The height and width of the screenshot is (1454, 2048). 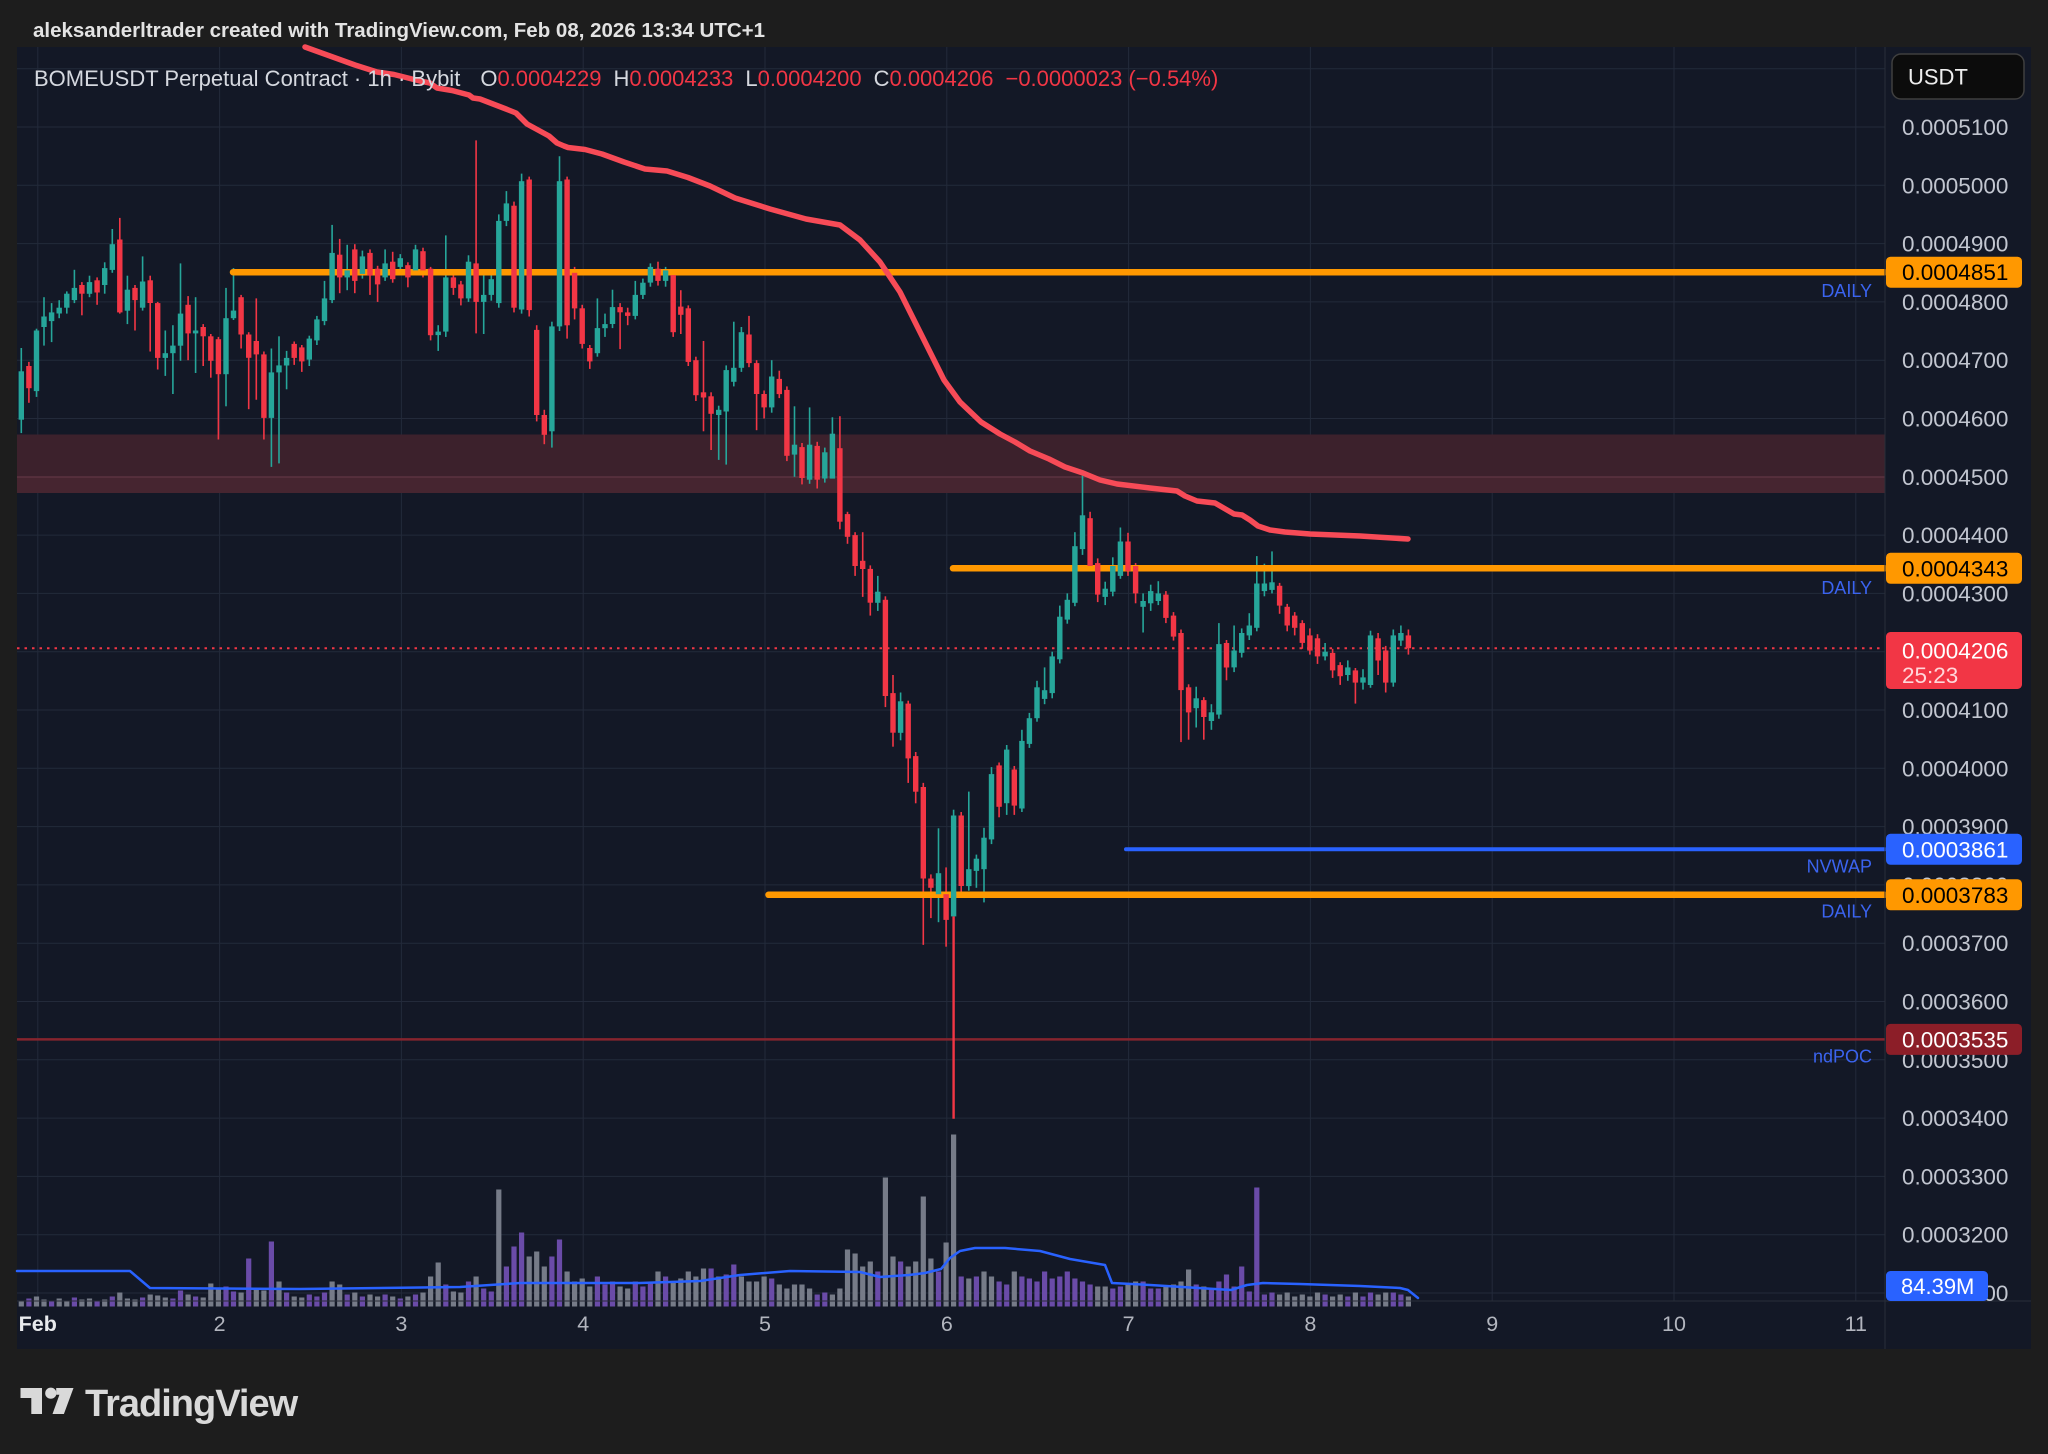 What do you see at coordinates (1937, 1286) in the screenshot?
I see `svg-text: 84.39M` at bounding box center [1937, 1286].